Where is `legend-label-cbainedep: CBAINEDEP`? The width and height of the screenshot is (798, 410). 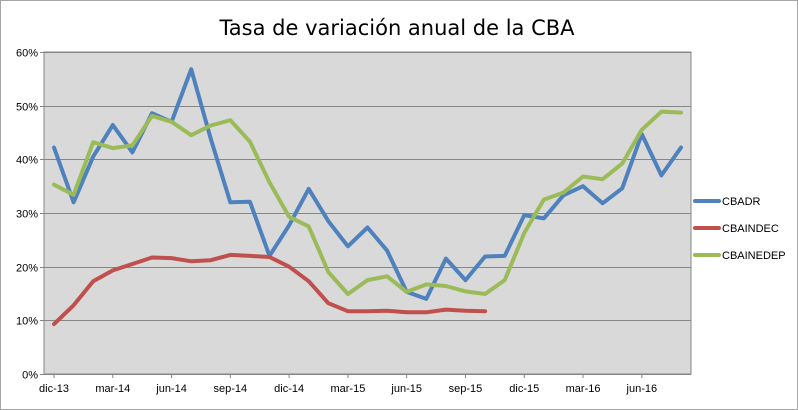
legend-label-cbainedep: CBAINEDEP is located at coordinates (754, 256).